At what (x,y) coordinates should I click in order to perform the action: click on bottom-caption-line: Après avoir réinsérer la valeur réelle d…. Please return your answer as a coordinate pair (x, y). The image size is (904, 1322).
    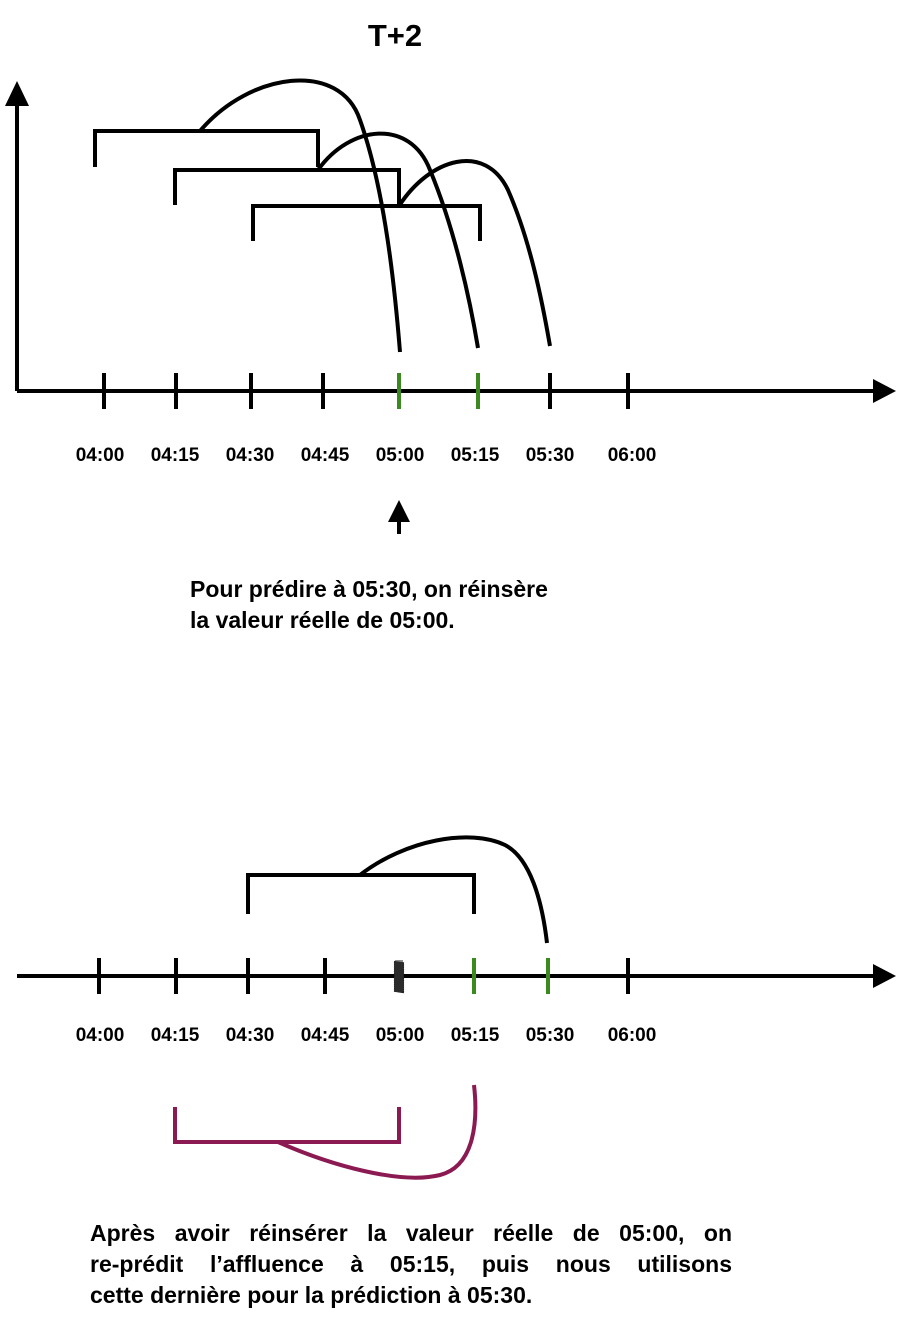
    Looking at the image, I should click on (411, 1233).